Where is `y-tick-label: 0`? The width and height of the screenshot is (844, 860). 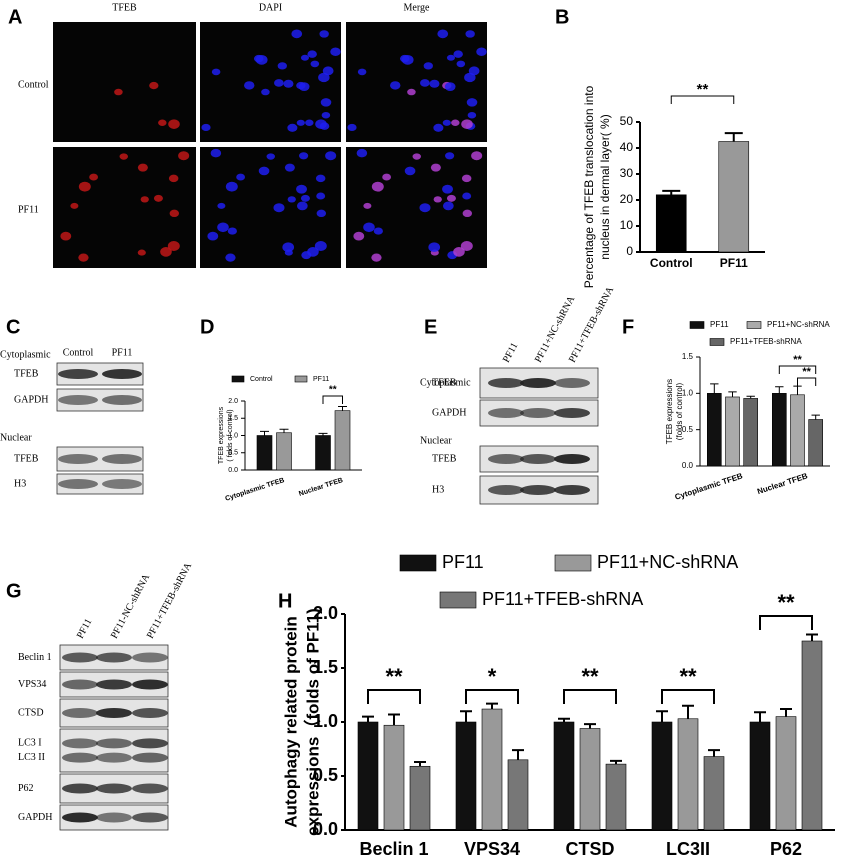
y-tick-label: 0 is located at coordinates (629, 251).